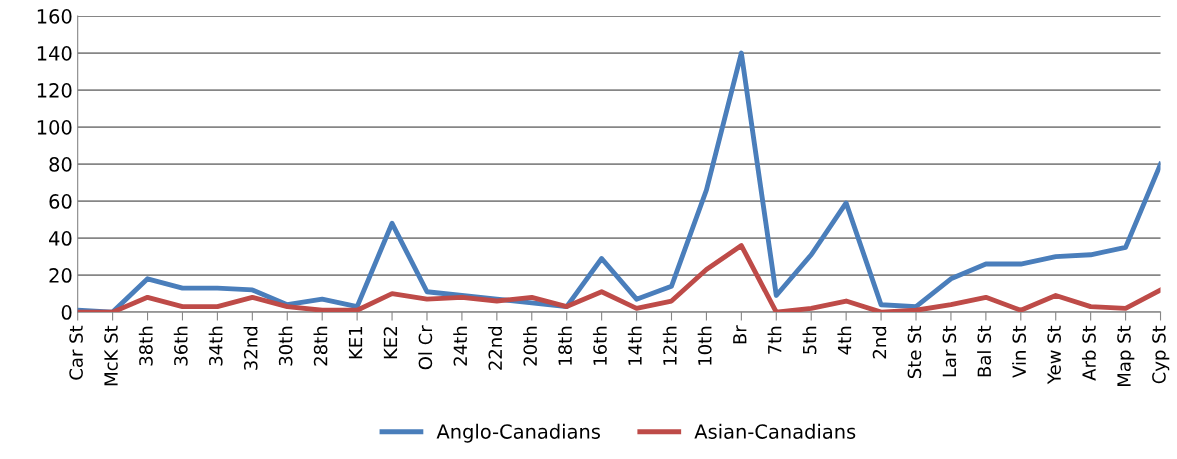 This screenshot has height=459, width=1177. I want to click on x-tick-label: 2nd, so click(879, 342).